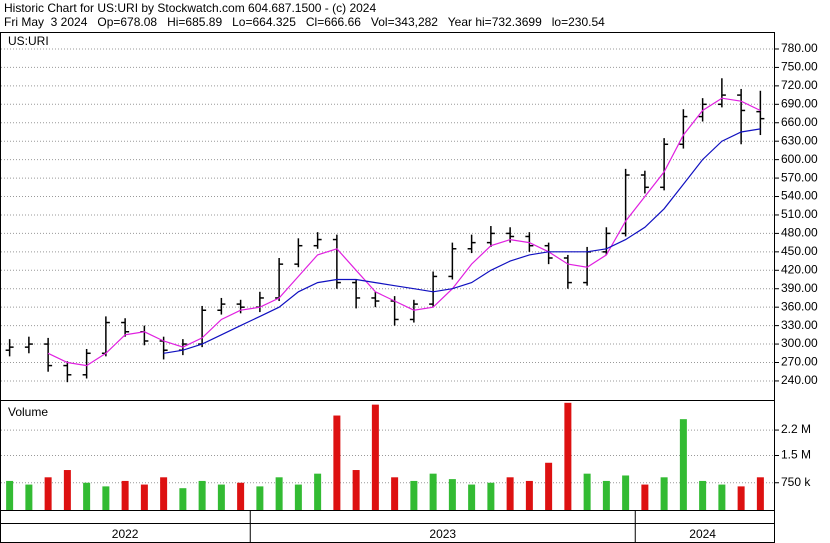  Describe the element at coordinates (799, 325) in the screenshot. I see `y-tick-label: 330.00` at that location.